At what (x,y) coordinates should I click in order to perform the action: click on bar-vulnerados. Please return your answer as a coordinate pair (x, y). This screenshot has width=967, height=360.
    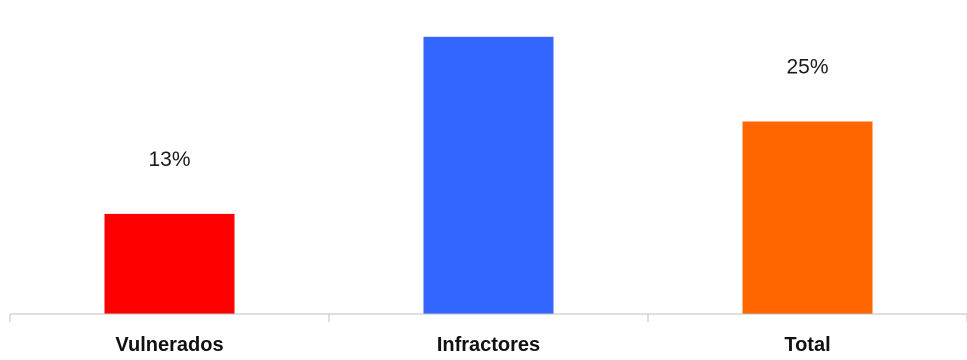
    Looking at the image, I should click on (169, 263).